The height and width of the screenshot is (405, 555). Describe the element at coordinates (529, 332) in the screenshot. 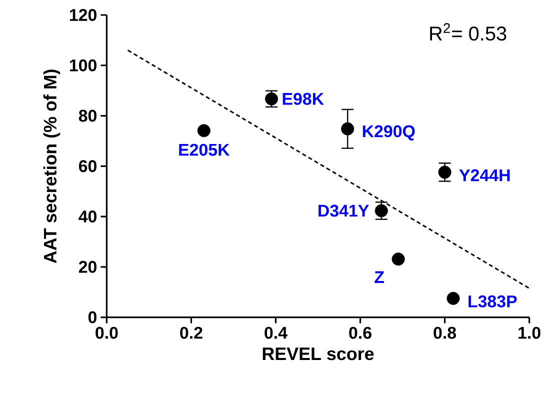

I see `x-tick-label: 1.0` at that location.